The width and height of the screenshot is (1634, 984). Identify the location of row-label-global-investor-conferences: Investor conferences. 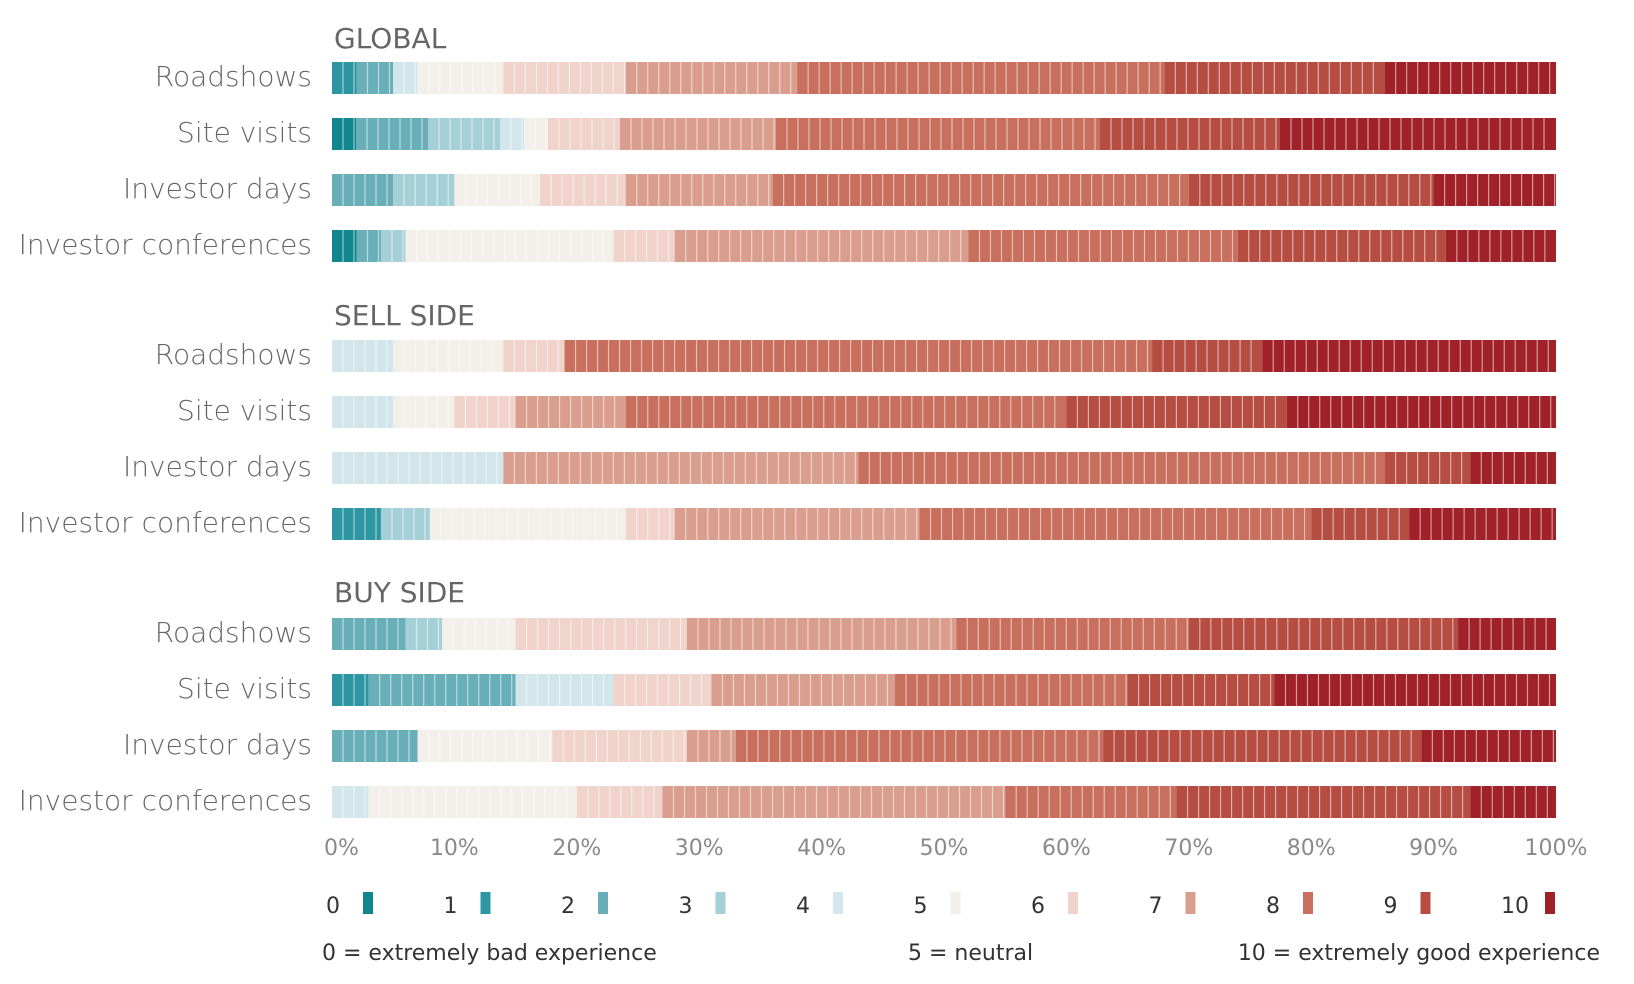
(165, 244).